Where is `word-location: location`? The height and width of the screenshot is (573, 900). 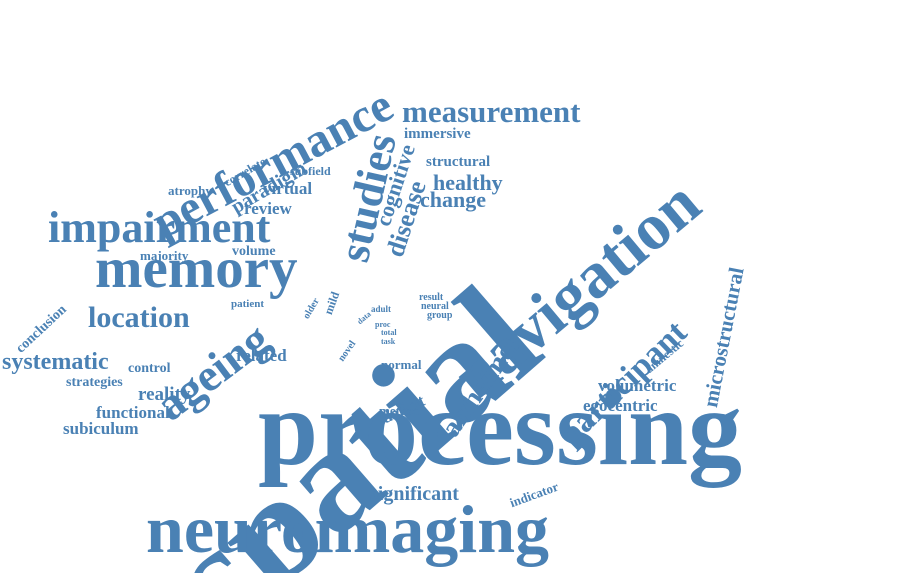
word-location: location is located at coordinates (139, 317).